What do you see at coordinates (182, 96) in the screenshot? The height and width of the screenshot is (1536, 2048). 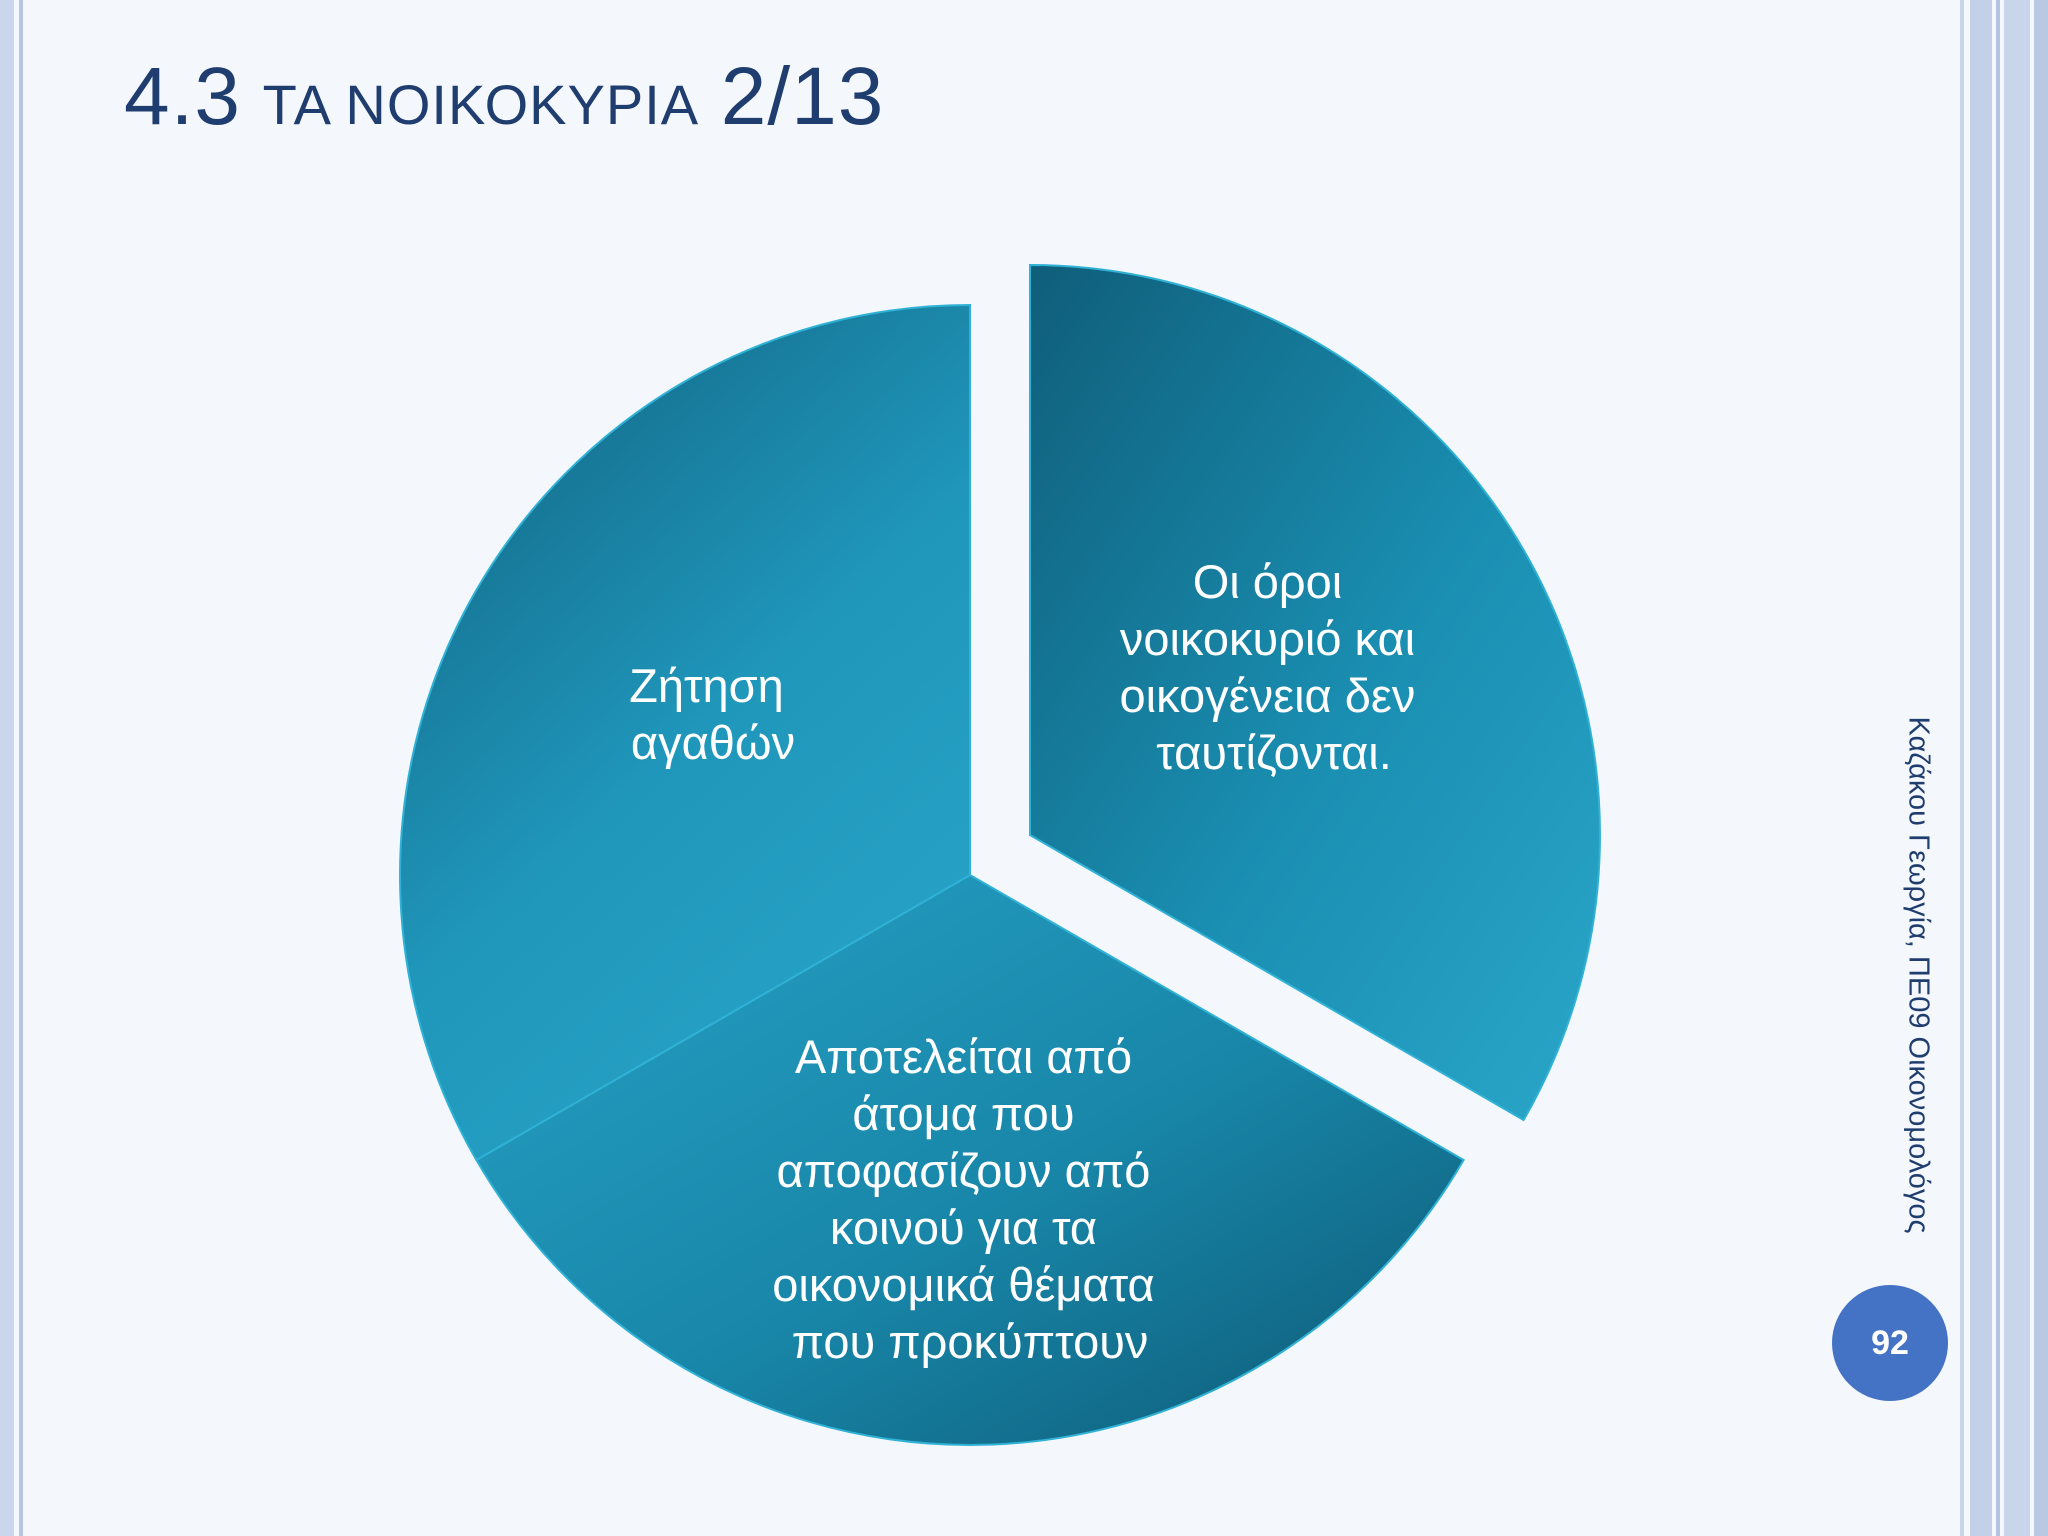 I see `title-number: 4.3` at bounding box center [182, 96].